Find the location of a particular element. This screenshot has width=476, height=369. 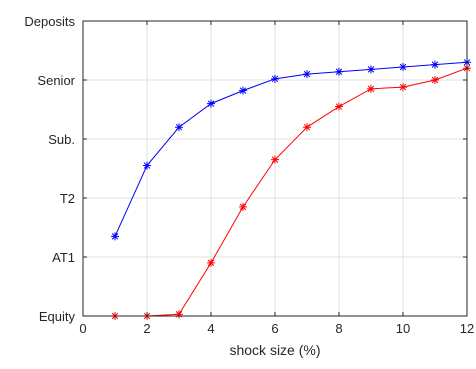

x-tick-label: 0 is located at coordinates (82, 328).